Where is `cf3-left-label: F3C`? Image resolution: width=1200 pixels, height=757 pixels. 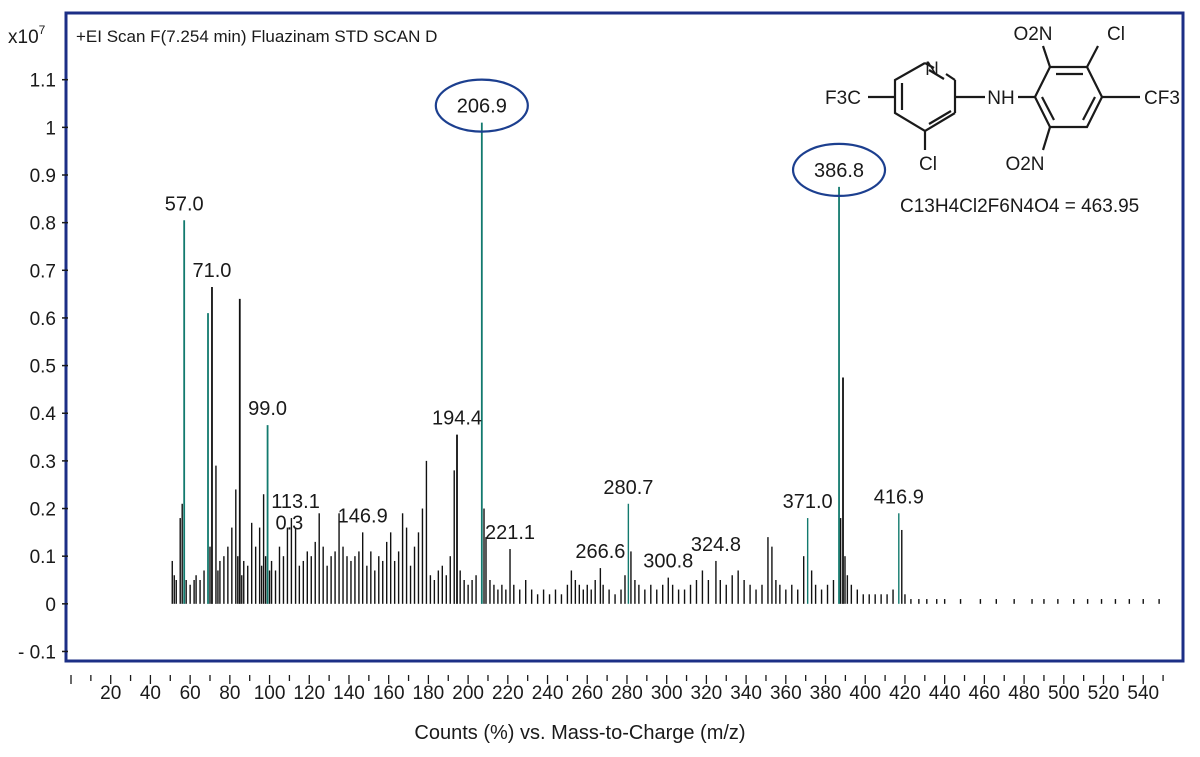 cf3-left-label: F3C is located at coordinates (843, 98).